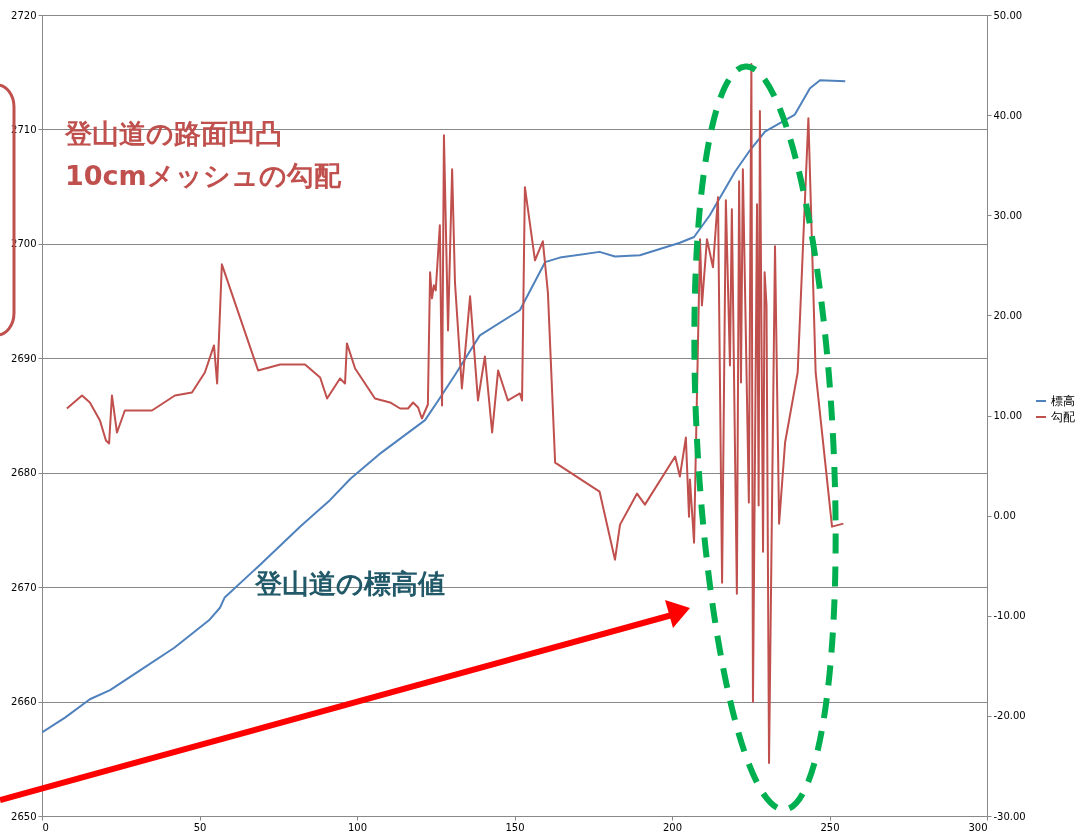 This screenshot has height=835, width=1082. I want to click on x-tick-label: 250, so click(830, 827).